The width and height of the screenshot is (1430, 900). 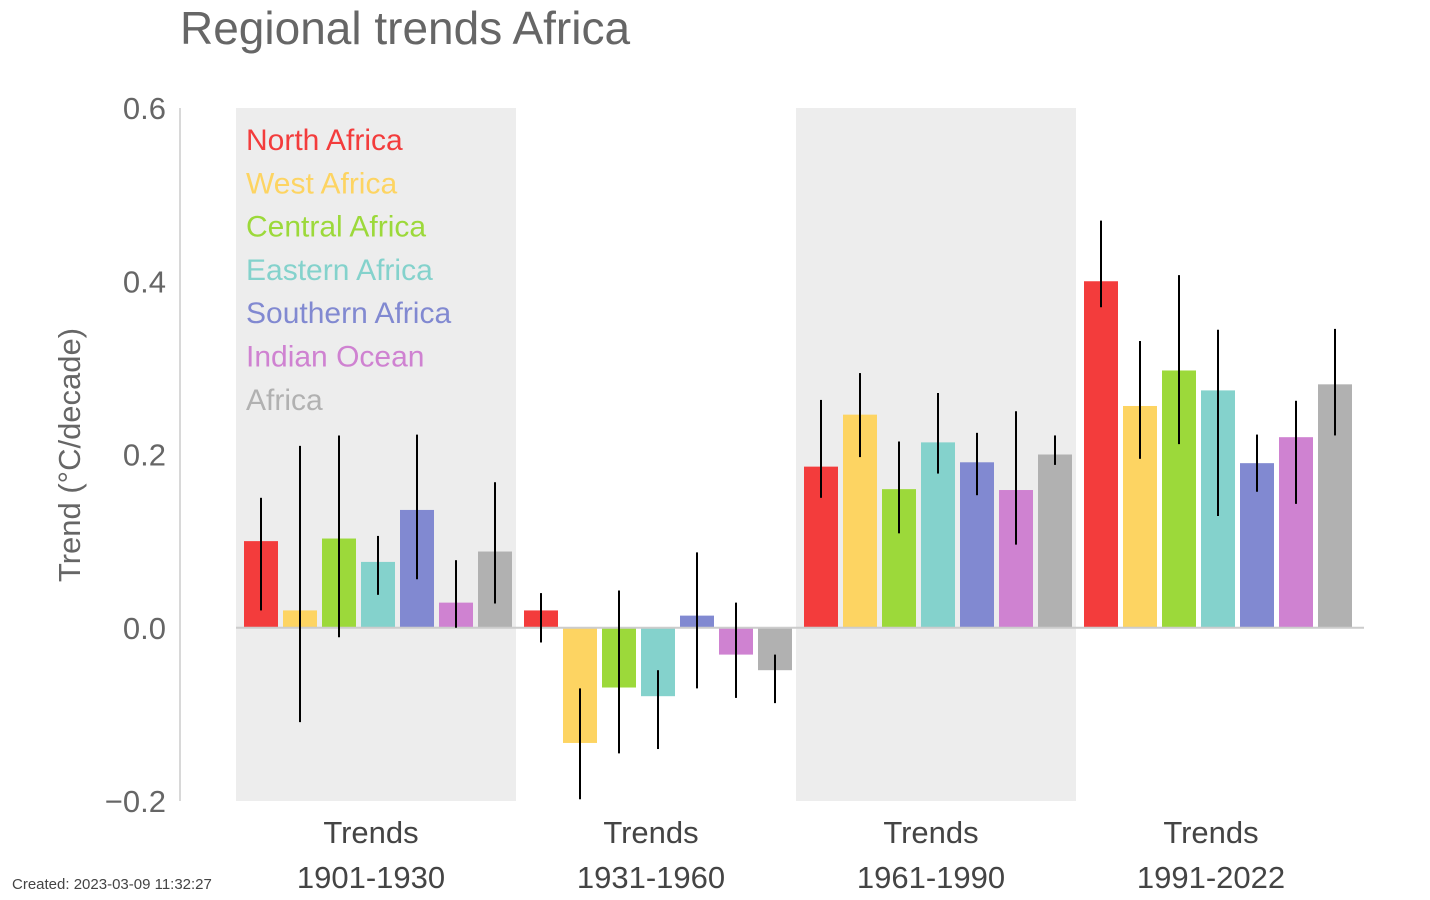 I want to click on bar-africa-1961-1990, so click(x=1055, y=541).